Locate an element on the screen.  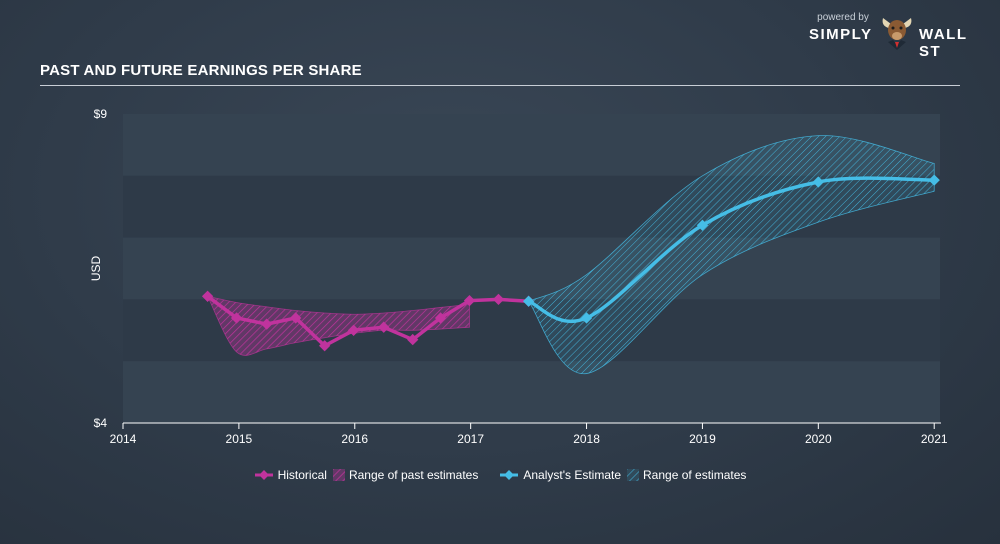
bull-icon is located at coordinates (897, 34).